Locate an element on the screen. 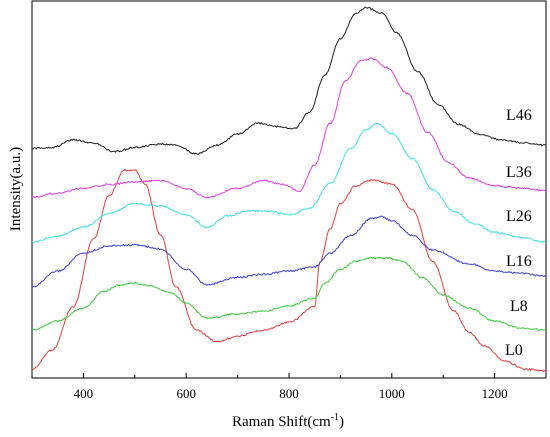 The image size is (550, 437). x-axis-ticks: 400 600 800 1000 1200 is located at coordinates (289, 387).